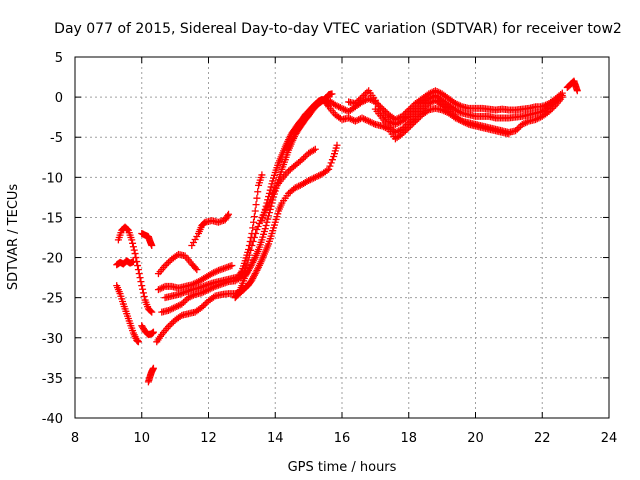 This screenshot has width=640, height=480. I want to click on y-tick-label: -20, so click(52, 259).